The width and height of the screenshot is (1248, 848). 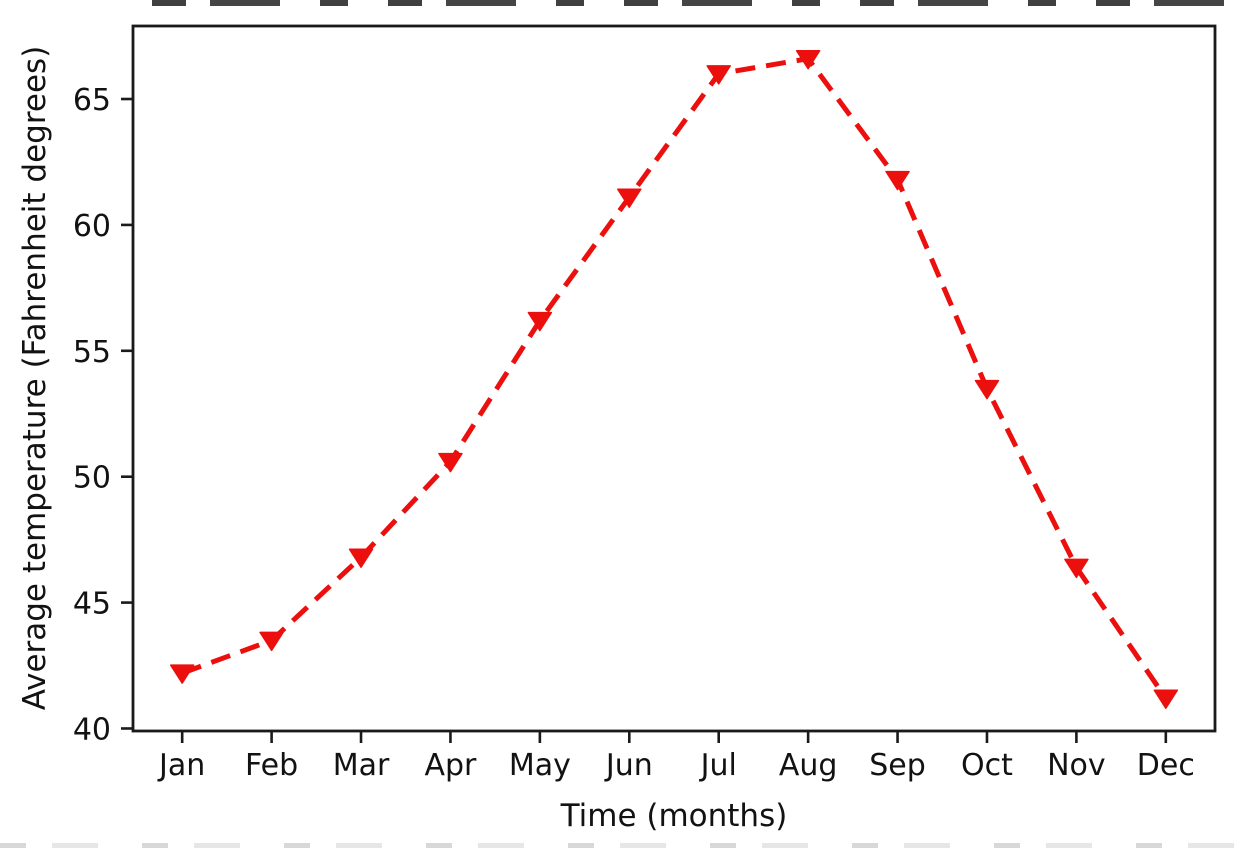 I want to click on y-axis-title: Average temperature (Fahrenheit degrees), so click(x=35, y=378).